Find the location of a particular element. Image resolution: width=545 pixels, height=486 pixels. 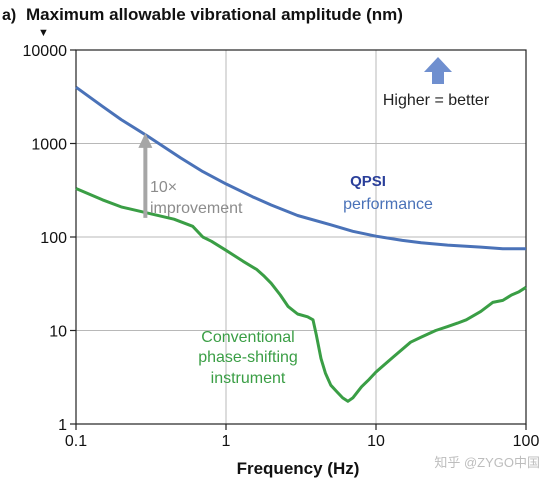

panel-label: a) is located at coordinates (9, 15).